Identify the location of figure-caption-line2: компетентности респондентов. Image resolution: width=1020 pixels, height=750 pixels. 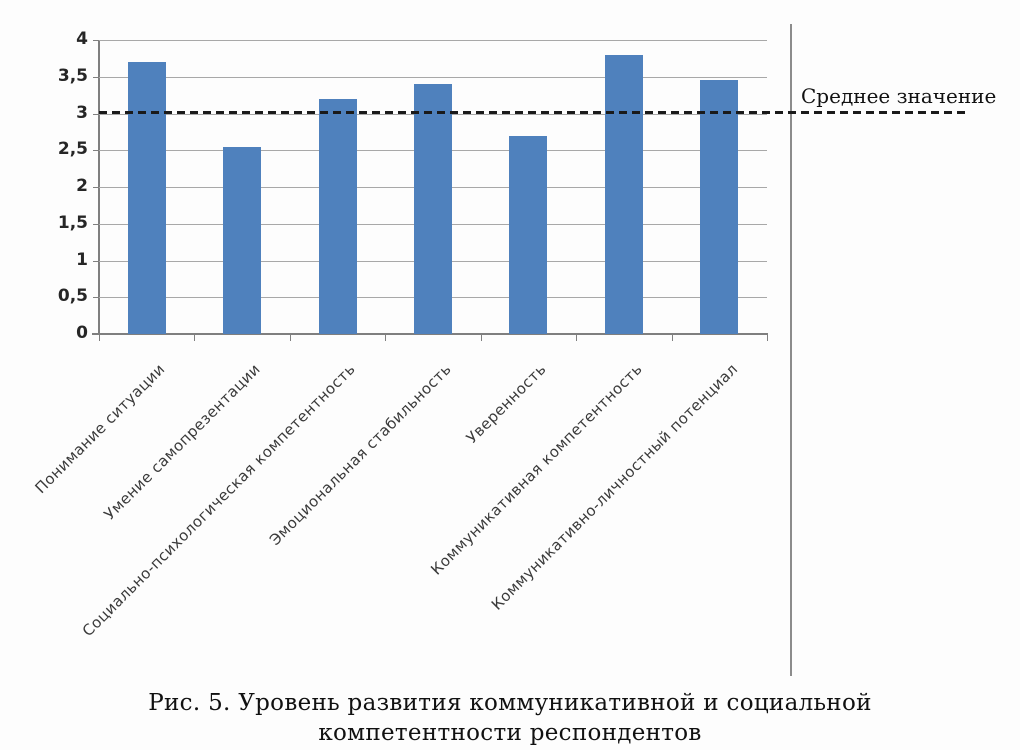
(510, 733).